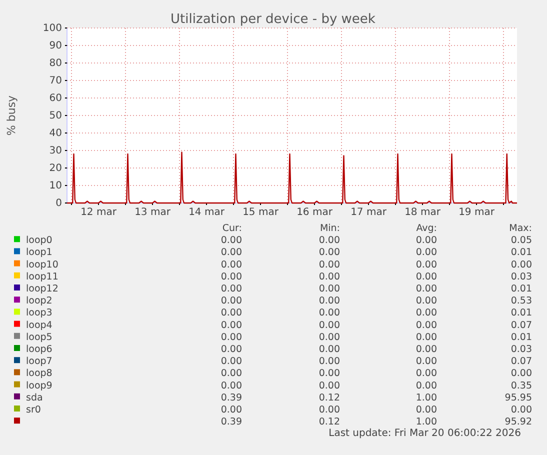 The image size is (547, 455). What do you see at coordinates (426, 228) in the screenshot?
I see `text: Avg:` at bounding box center [426, 228].